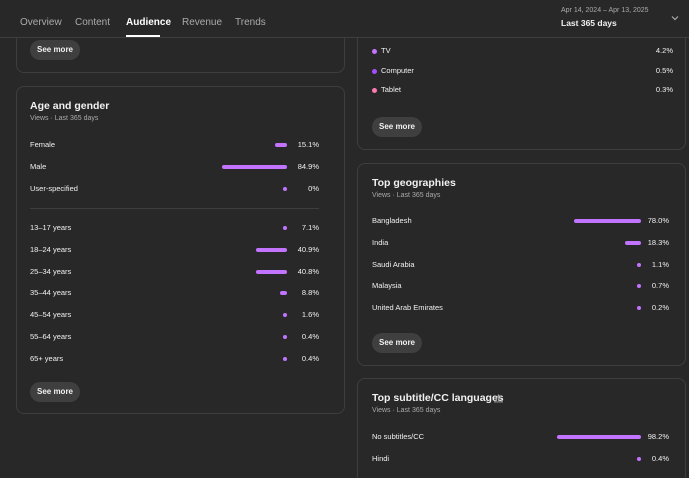  Describe the element at coordinates (520, 308) in the screenshot. I see `geography-row: United Arab Emirates 0.2%` at that location.